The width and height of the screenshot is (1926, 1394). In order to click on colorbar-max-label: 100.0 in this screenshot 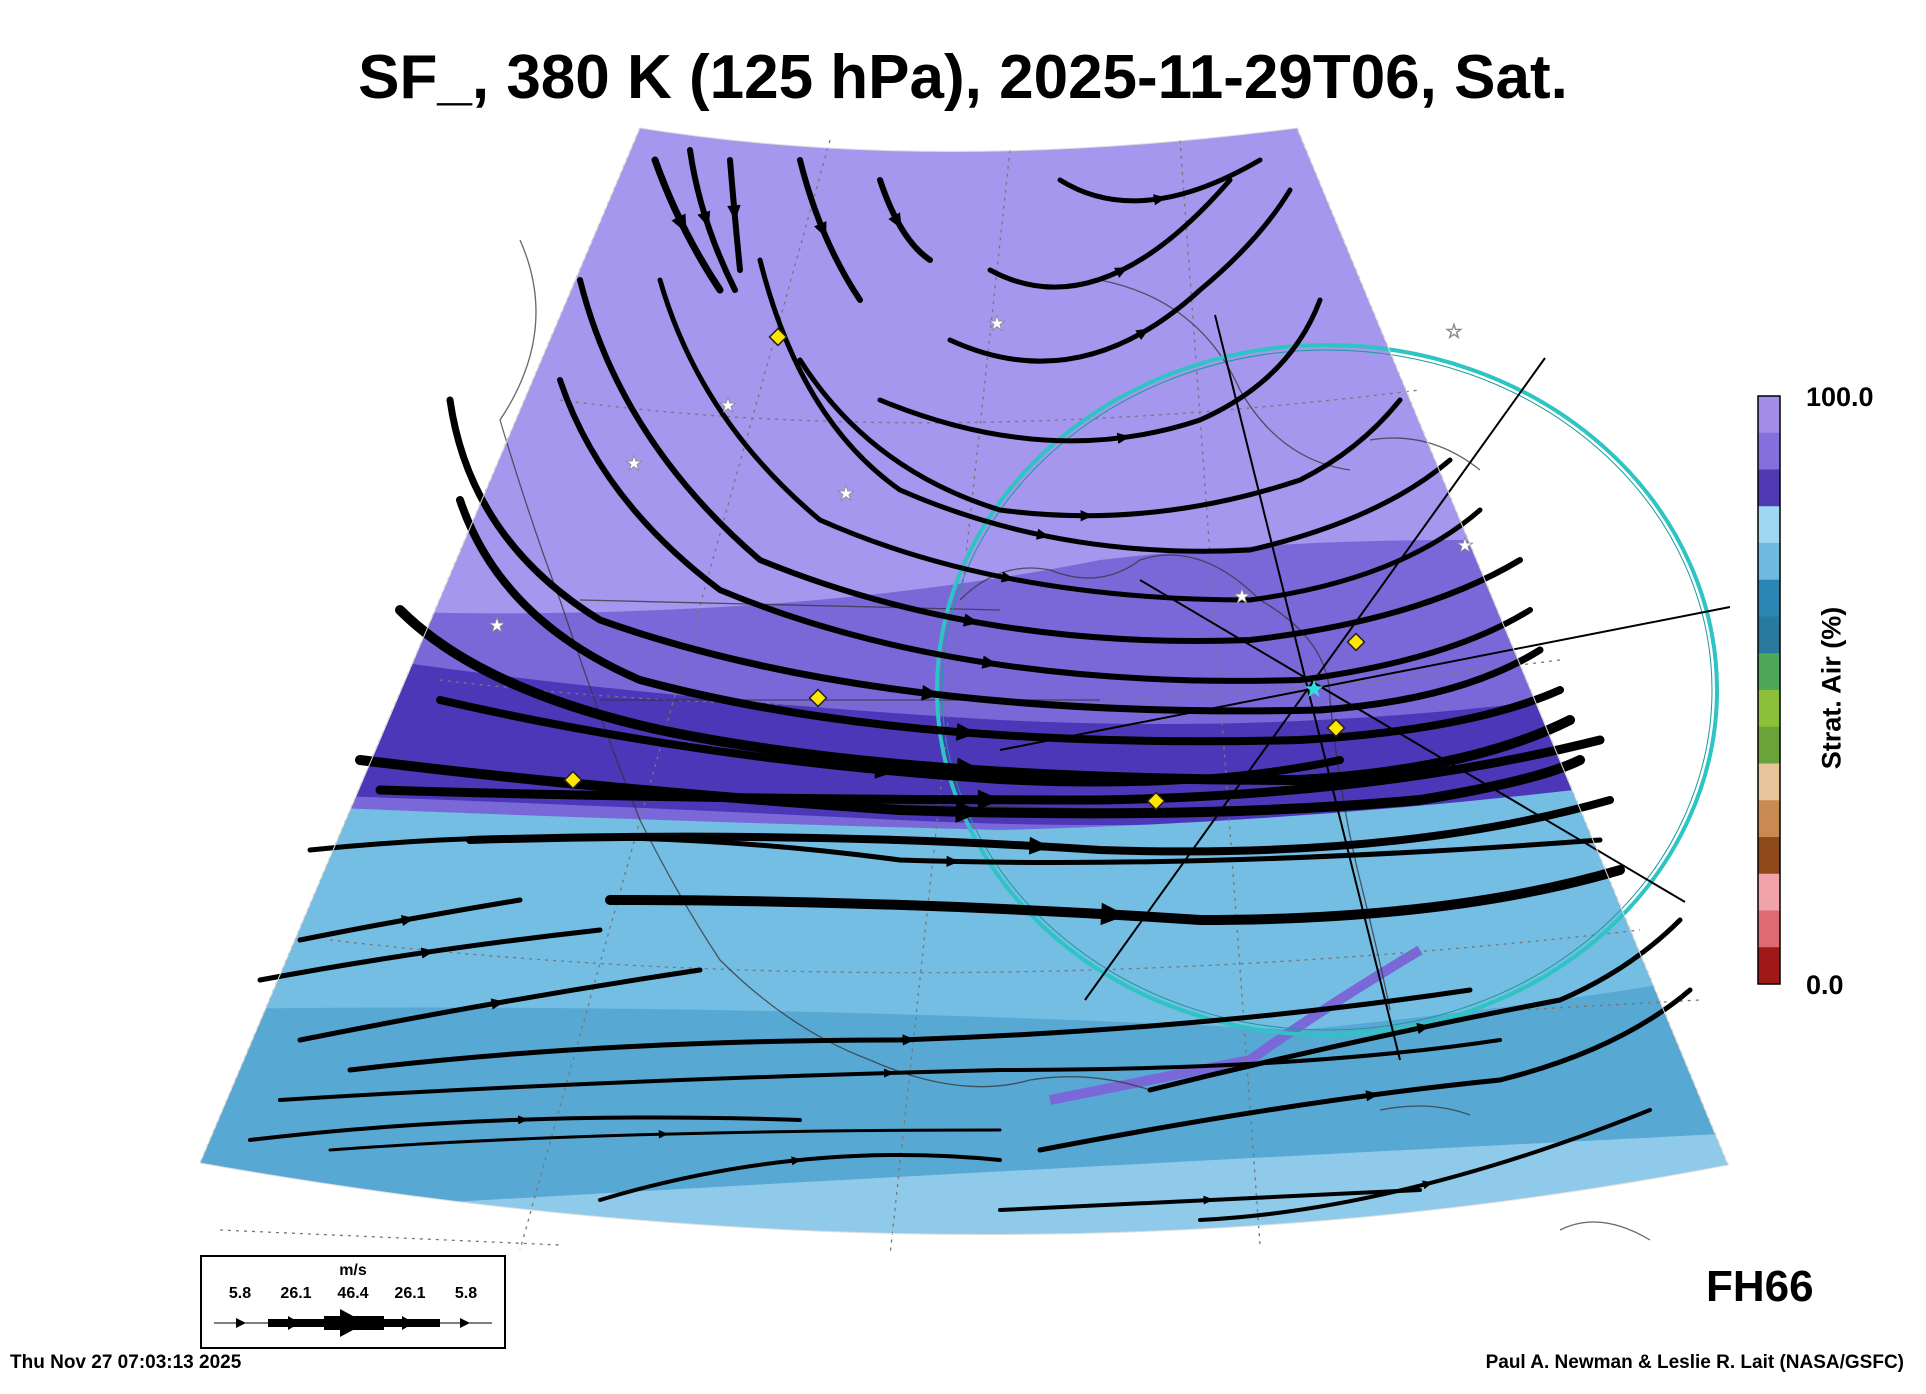, I will do `click(1840, 397)`.